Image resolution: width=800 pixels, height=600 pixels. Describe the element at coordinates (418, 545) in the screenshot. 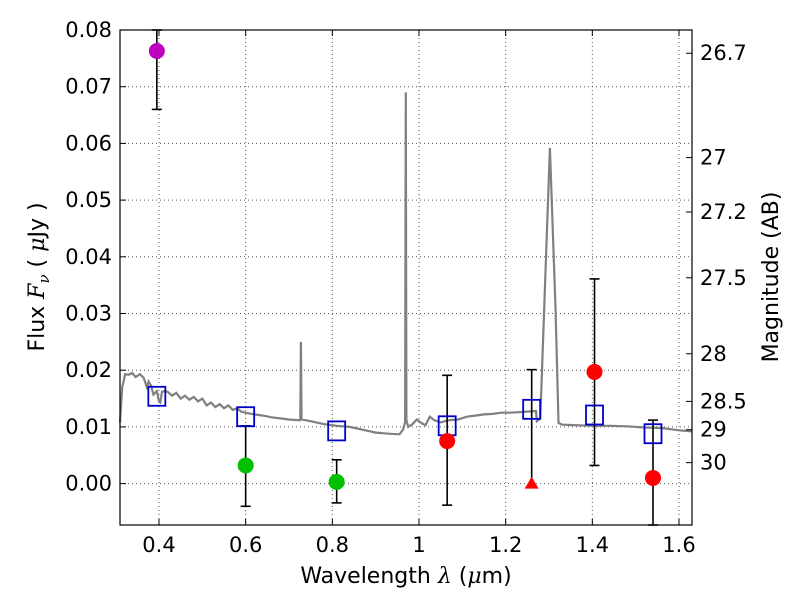

I see `x-tick-label: 1` at that location.